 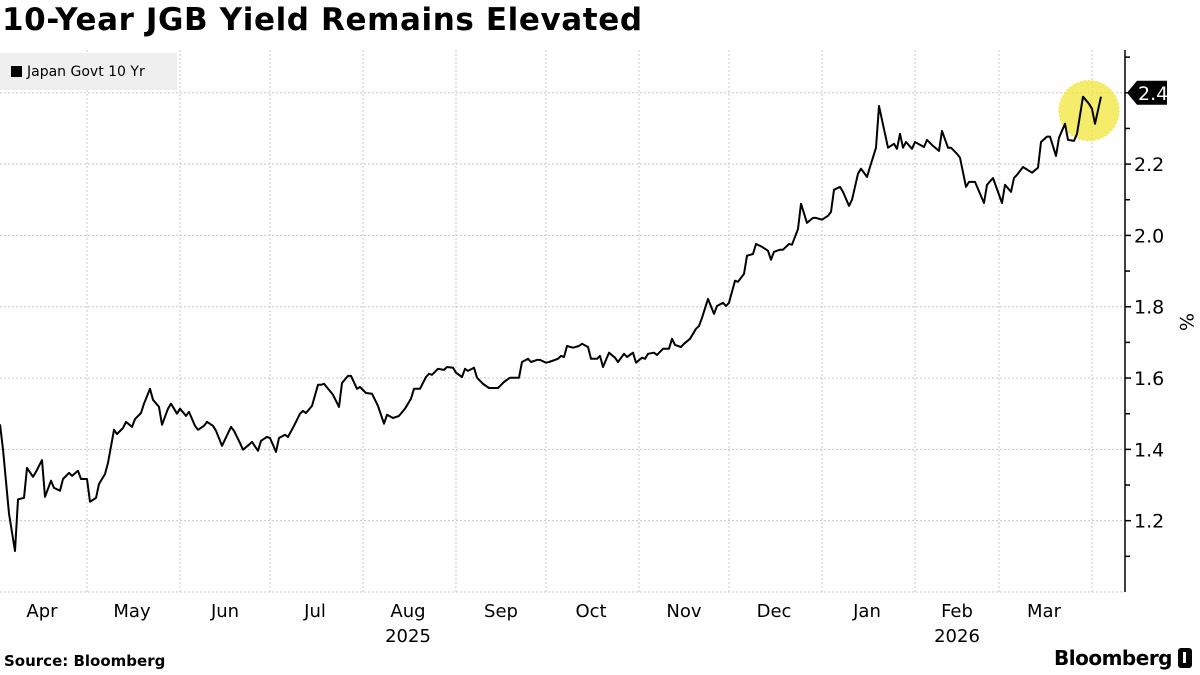 I want to click on highlight-layer, so click(x=1089, y=111).